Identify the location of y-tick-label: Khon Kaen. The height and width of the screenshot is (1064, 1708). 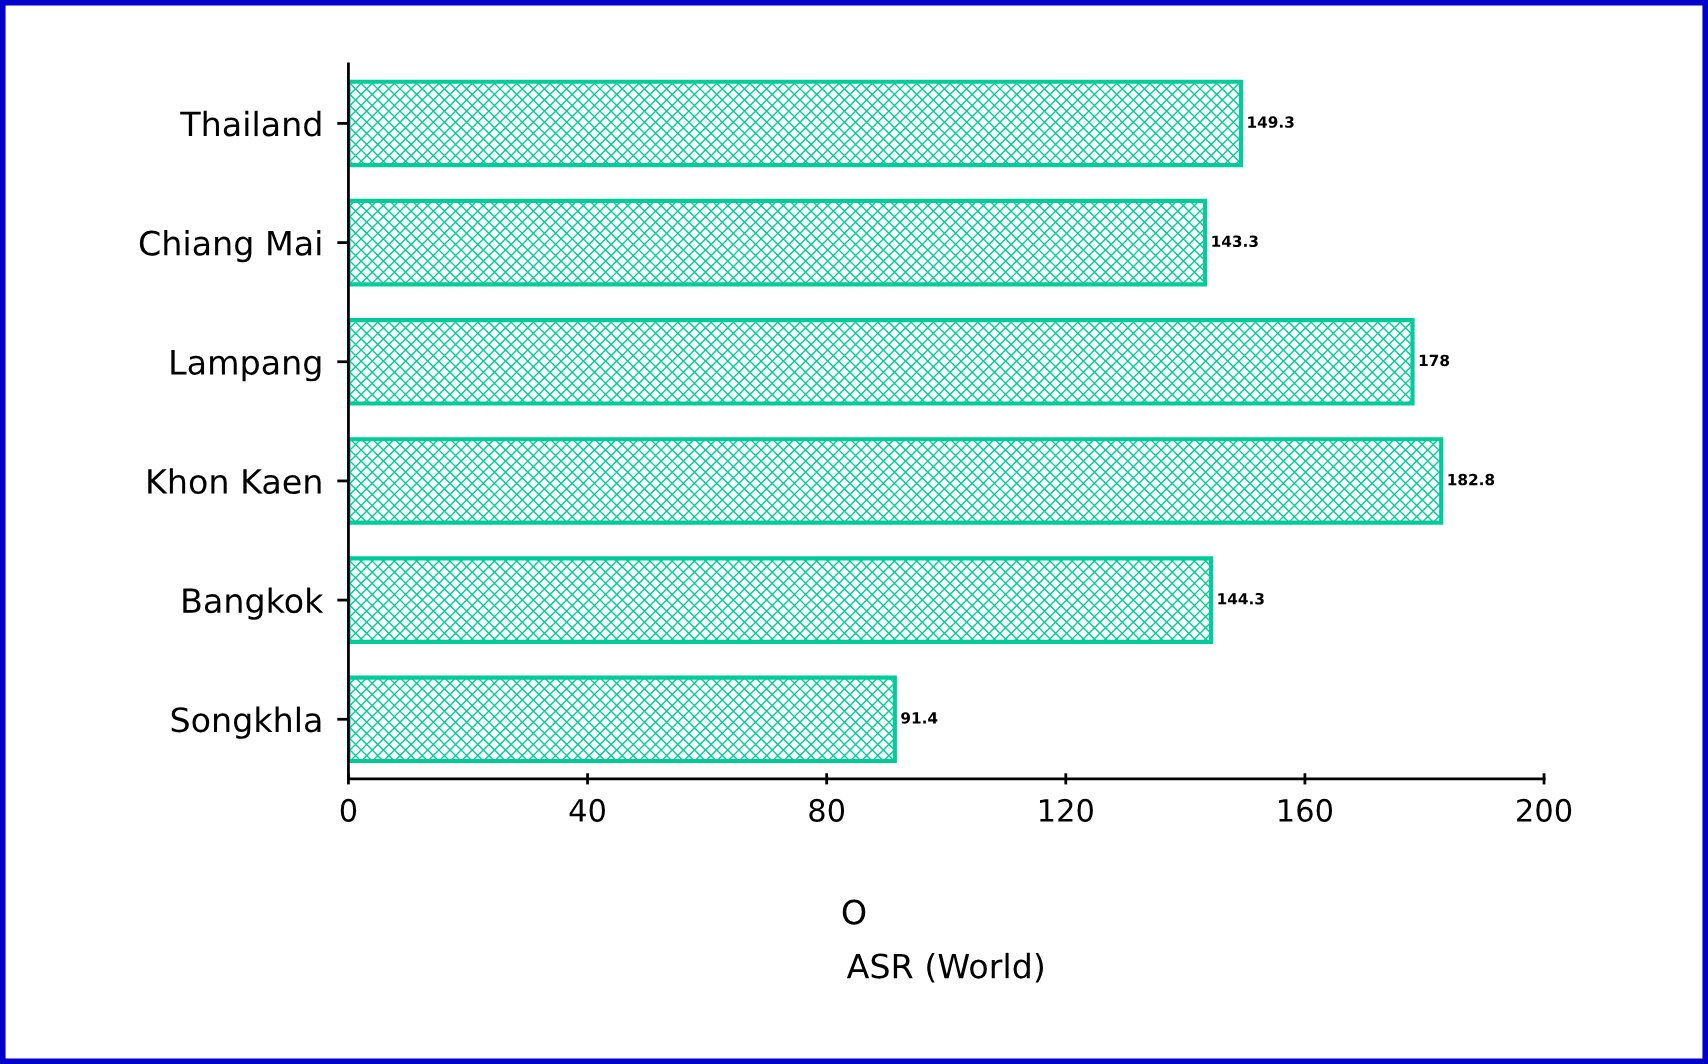
(234, 481).